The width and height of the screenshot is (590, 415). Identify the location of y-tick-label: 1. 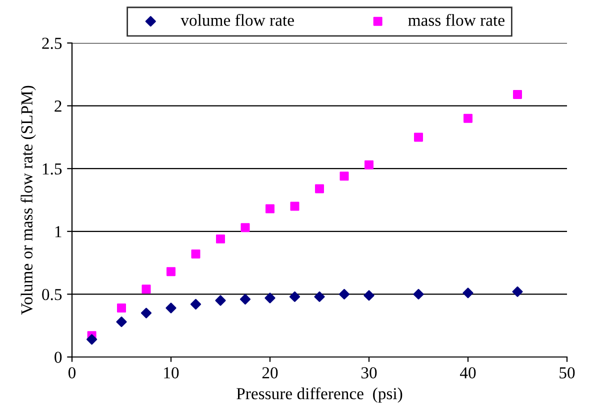
(58, 232).